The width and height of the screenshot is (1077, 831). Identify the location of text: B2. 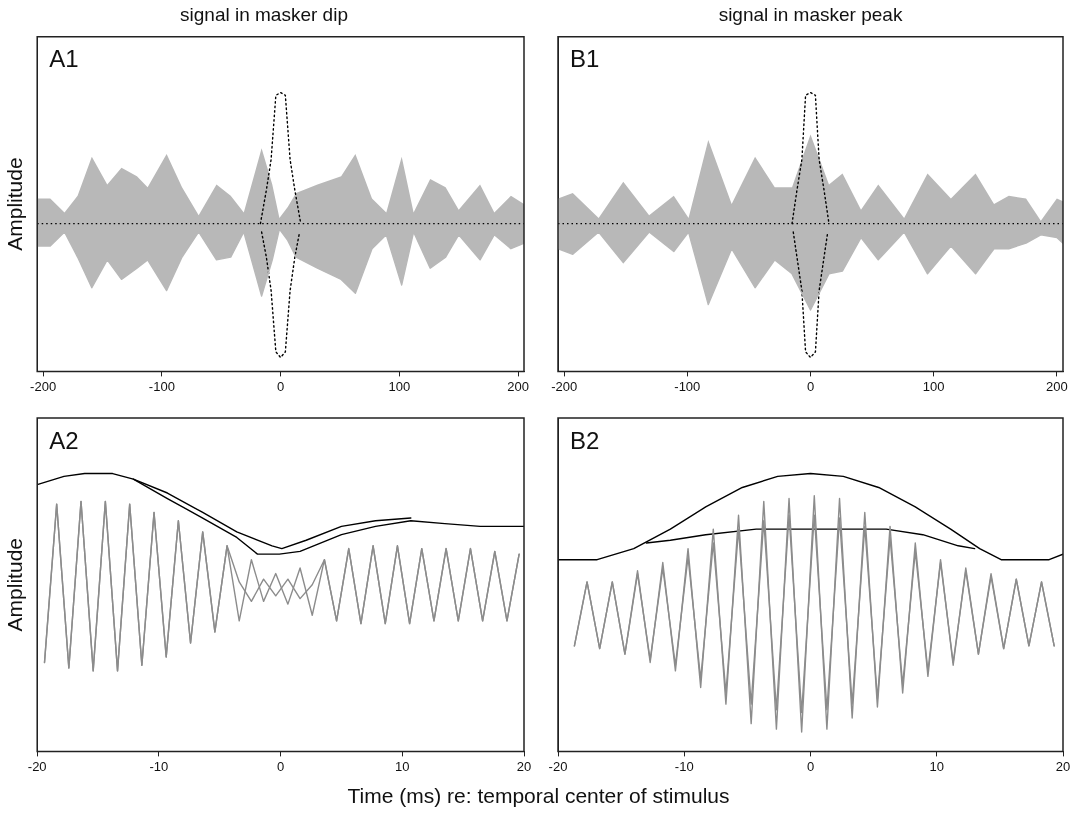
(585, 440).